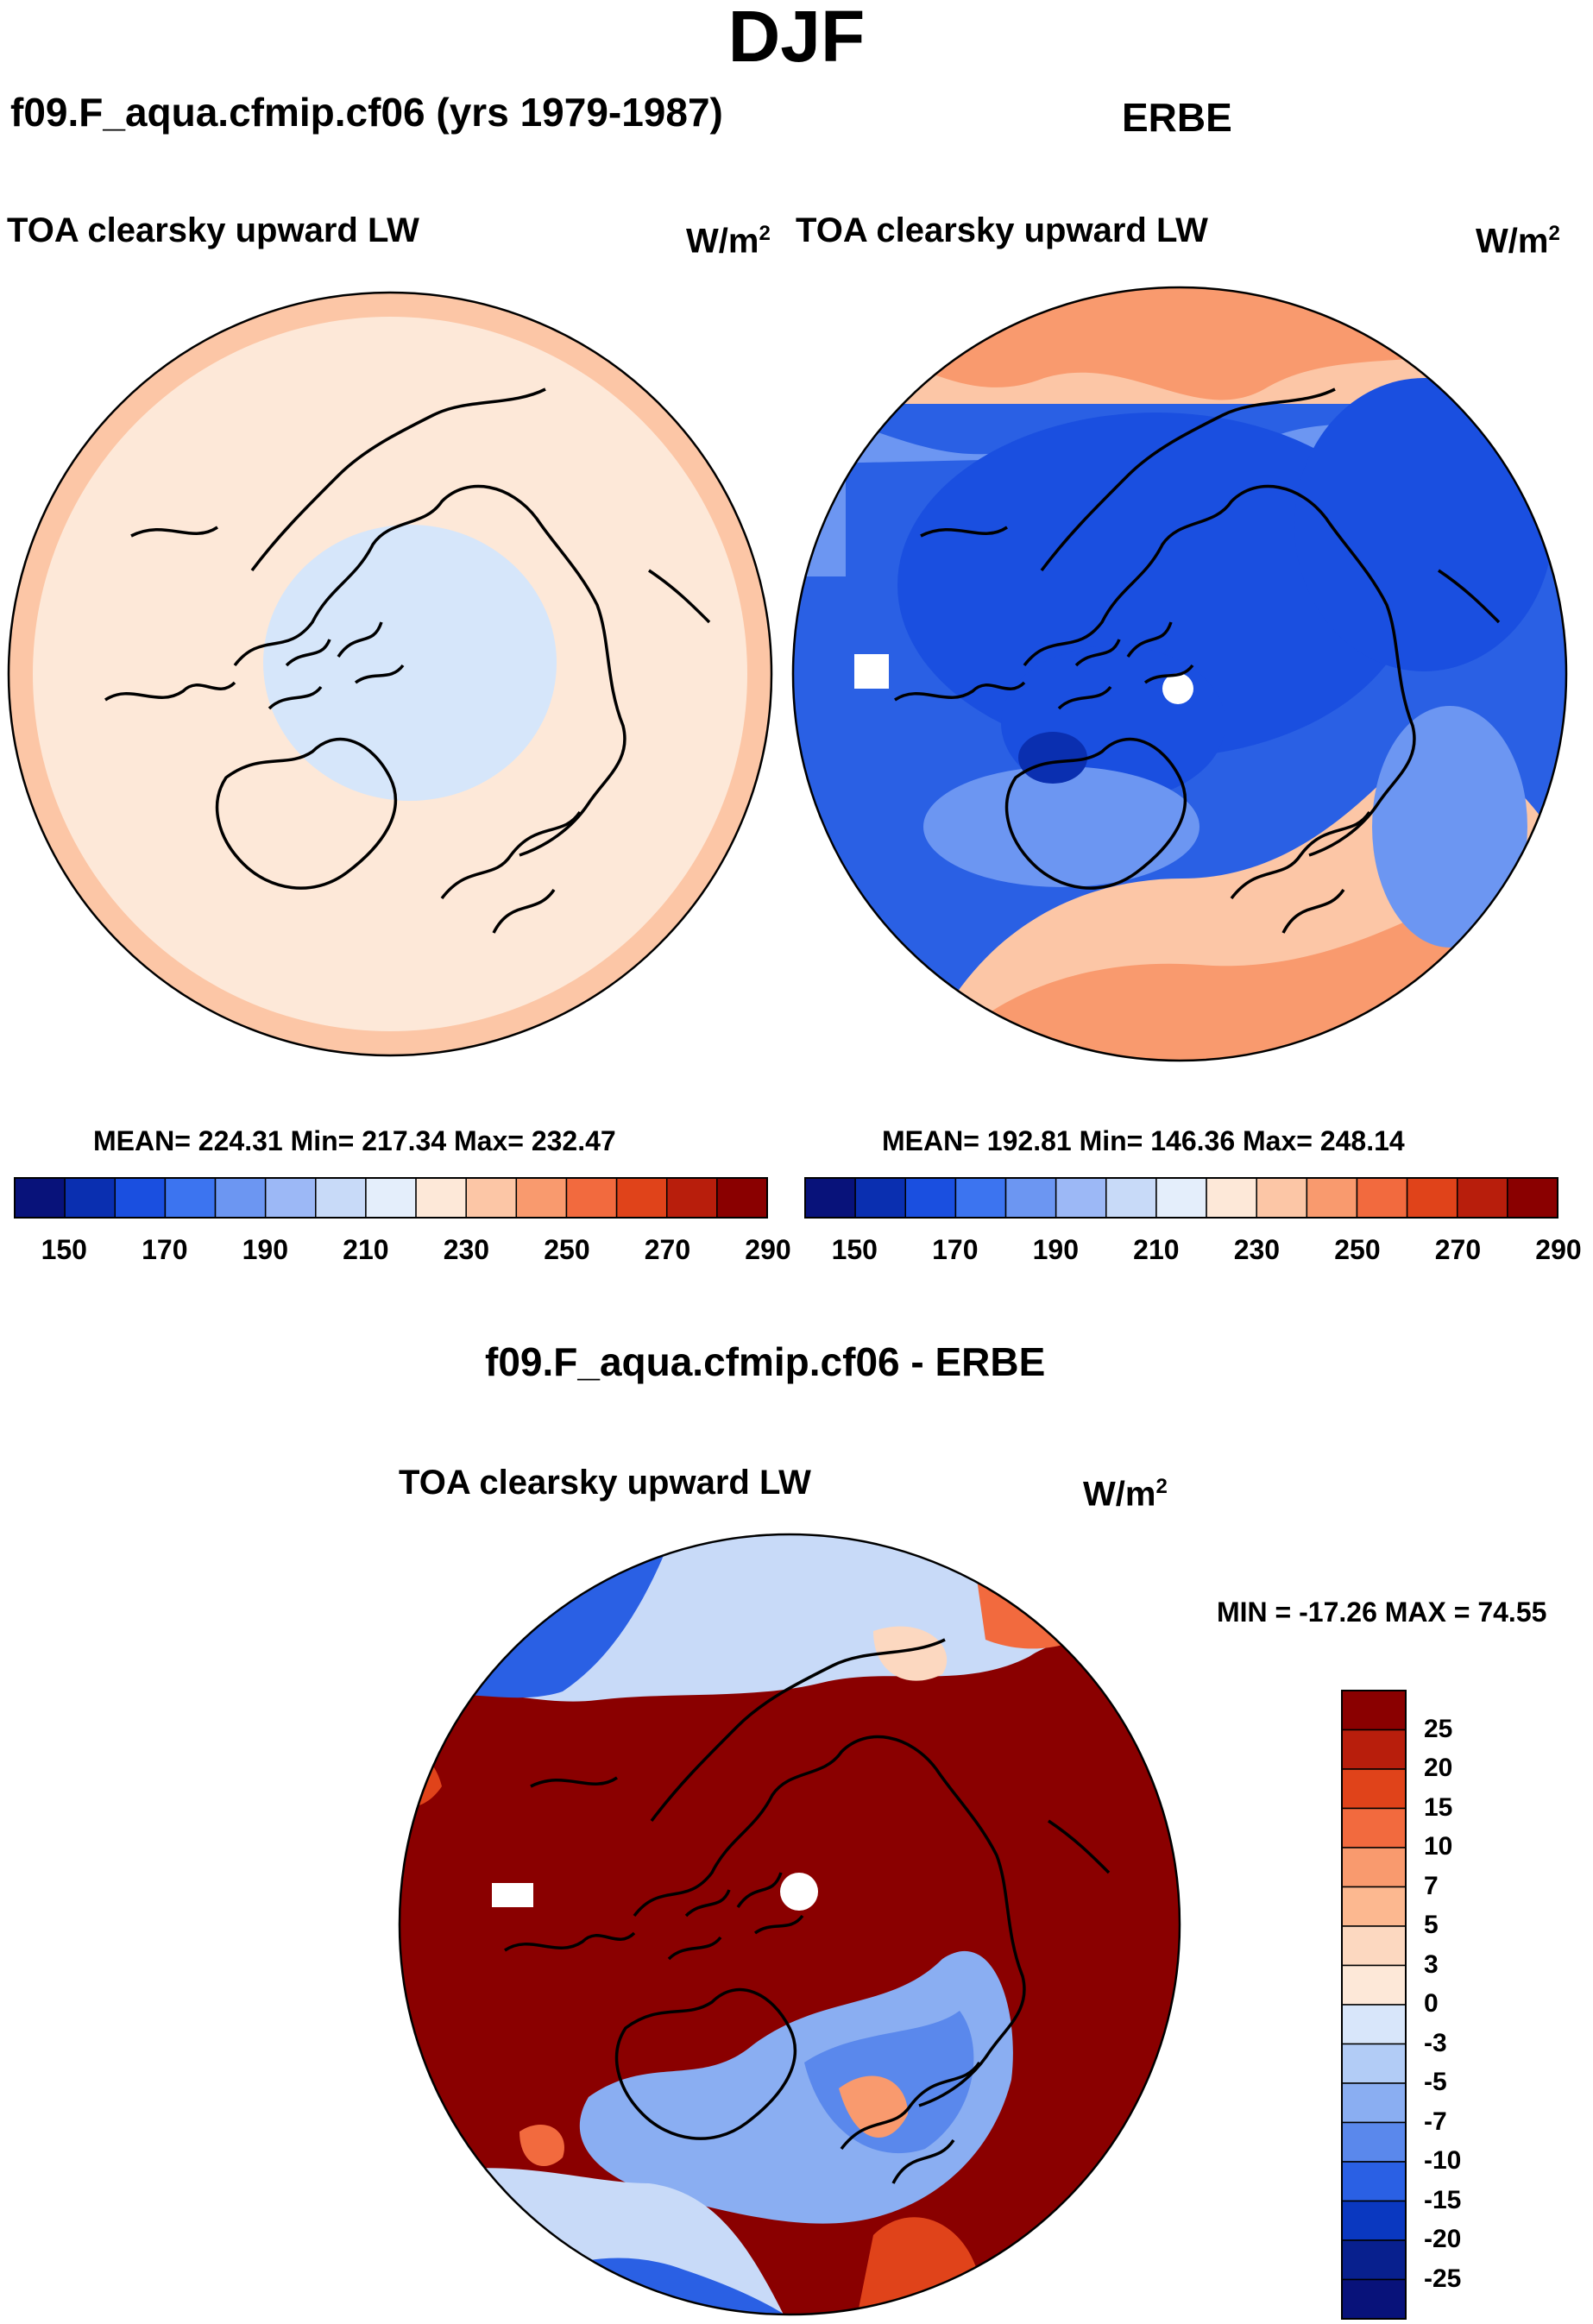  What do you see at coordinates (1126, 1494) in the screenshot?
I see `diff-units: W/m2` at bounding box center [1126, 1494].